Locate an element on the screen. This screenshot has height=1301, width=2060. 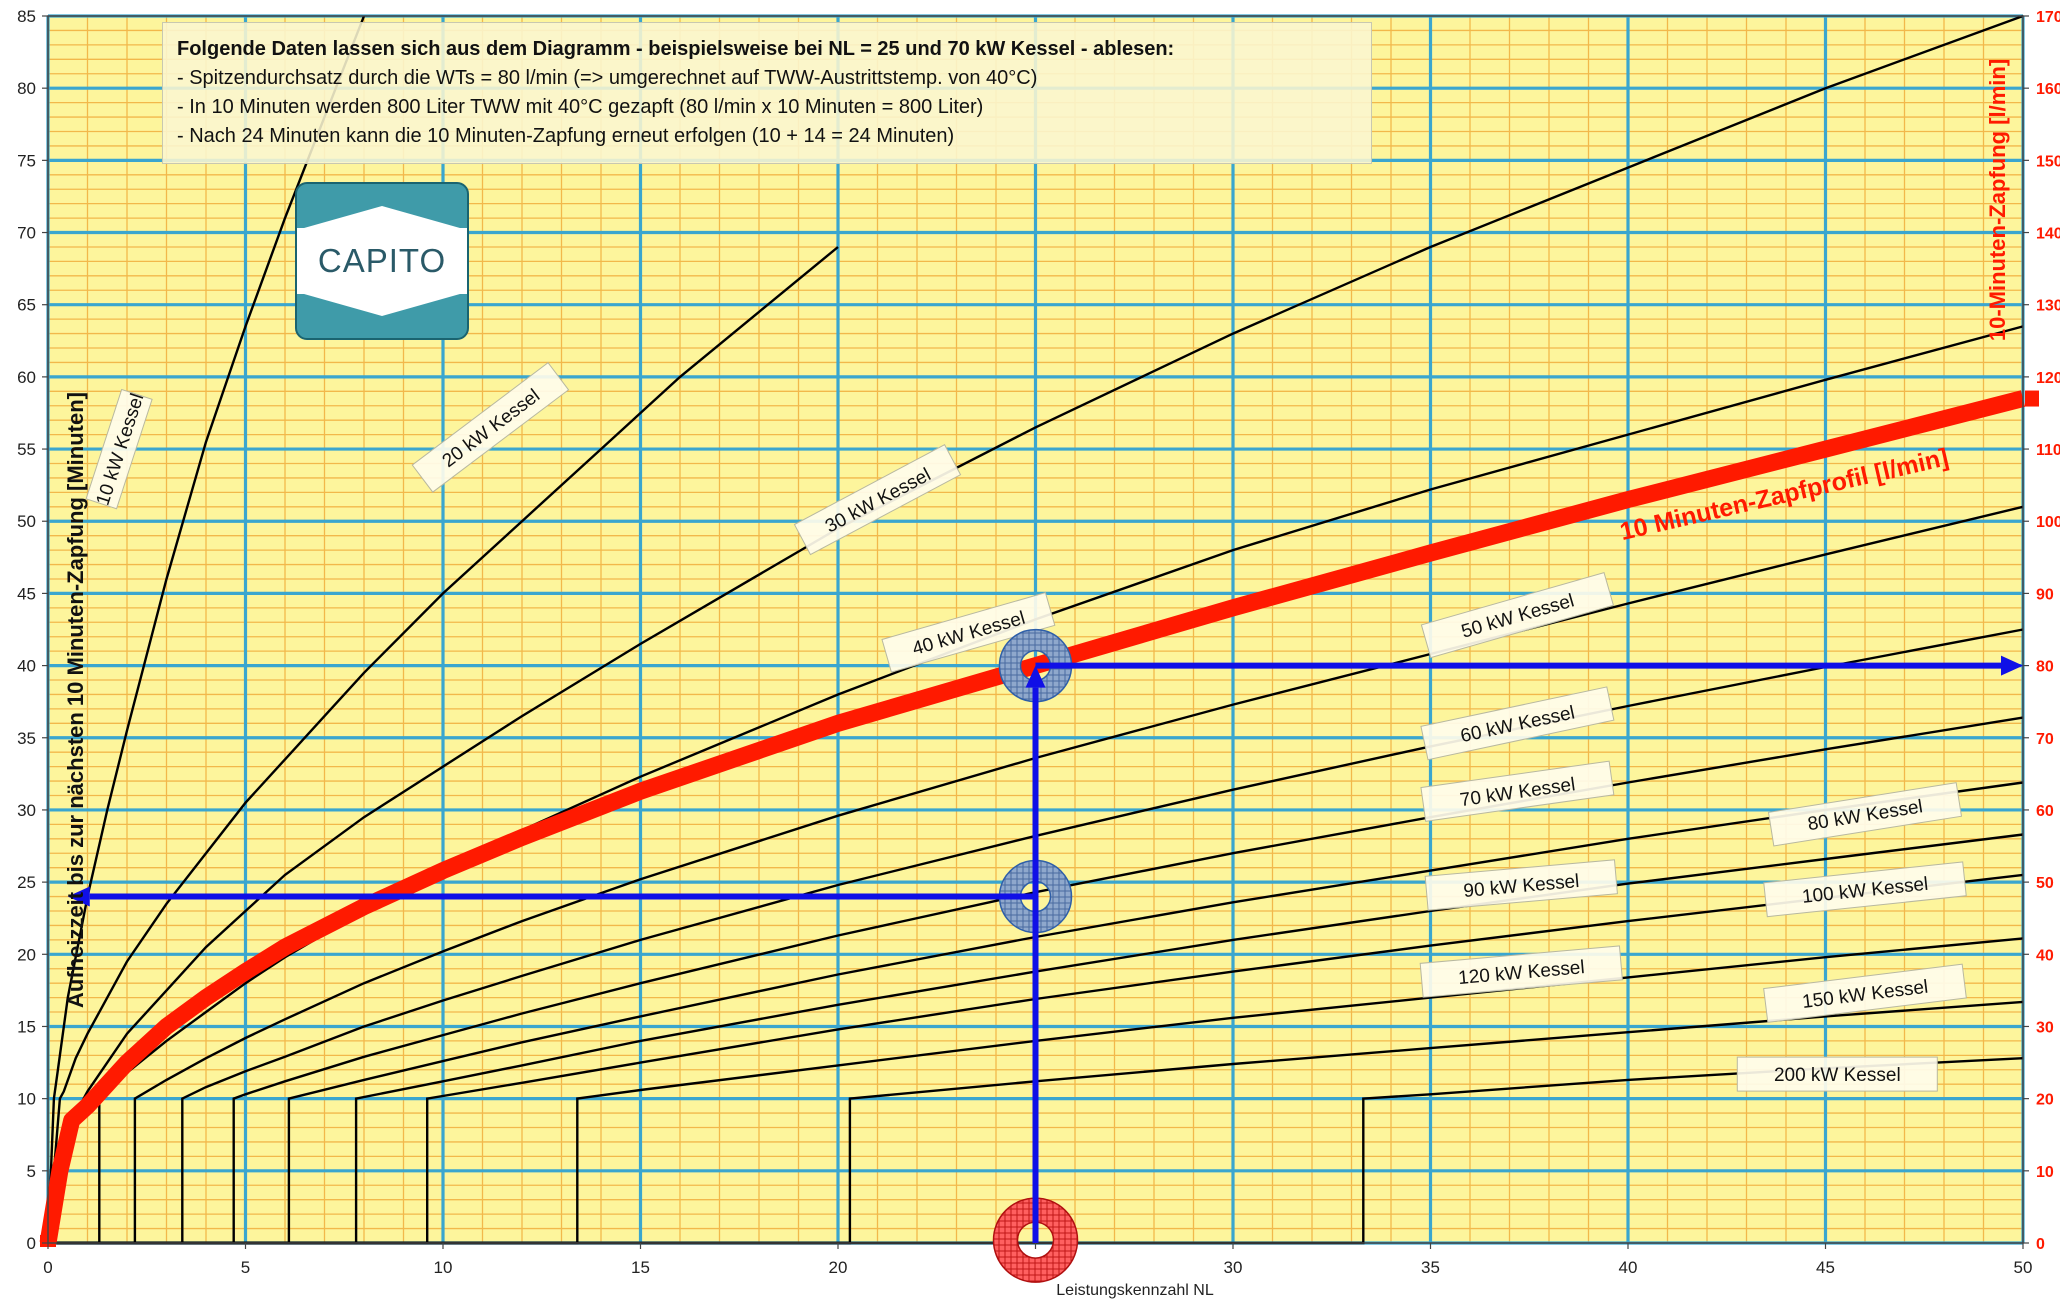
x-tick-label: 35 is located at coordinates (1430, 1267).